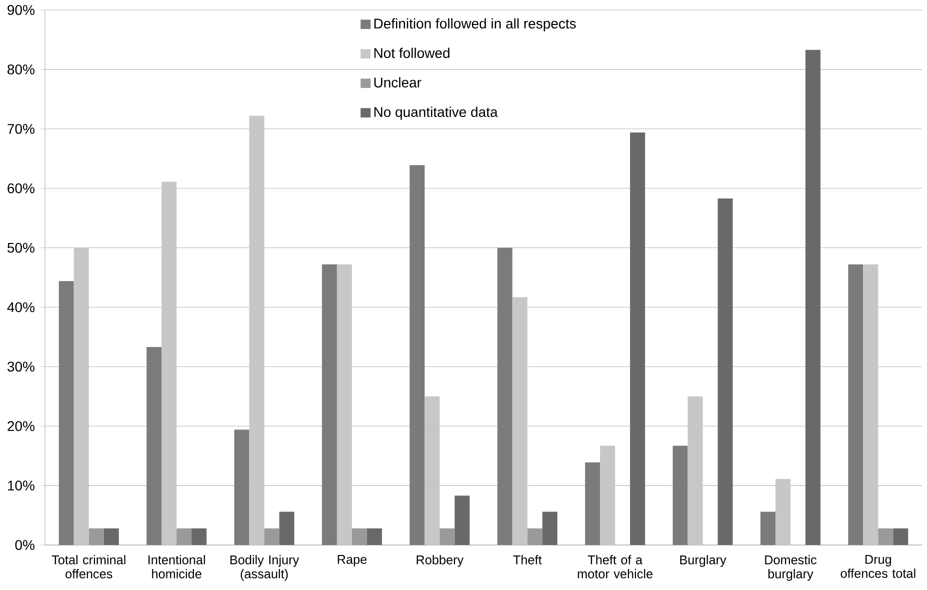  What do you see at coordinates (21, 69) in the screenshot?
I see `y-tick-label: 80%` at bounding box center [21, 69].